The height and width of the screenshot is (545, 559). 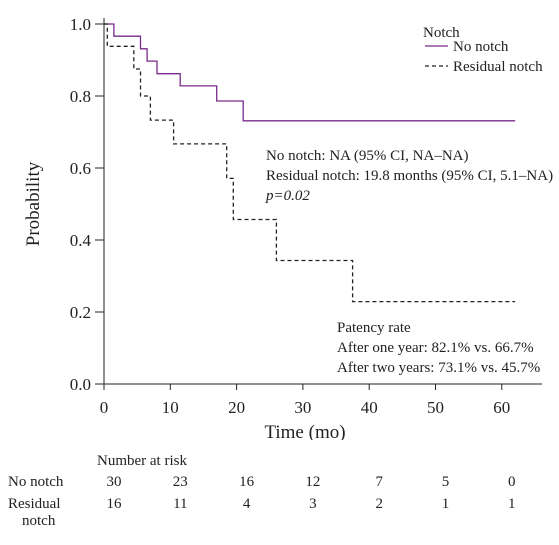 What do you see at coordinates (379, 482) in the screenshot?
I see `risk-cell: 7` at bounding box center [379, 482].